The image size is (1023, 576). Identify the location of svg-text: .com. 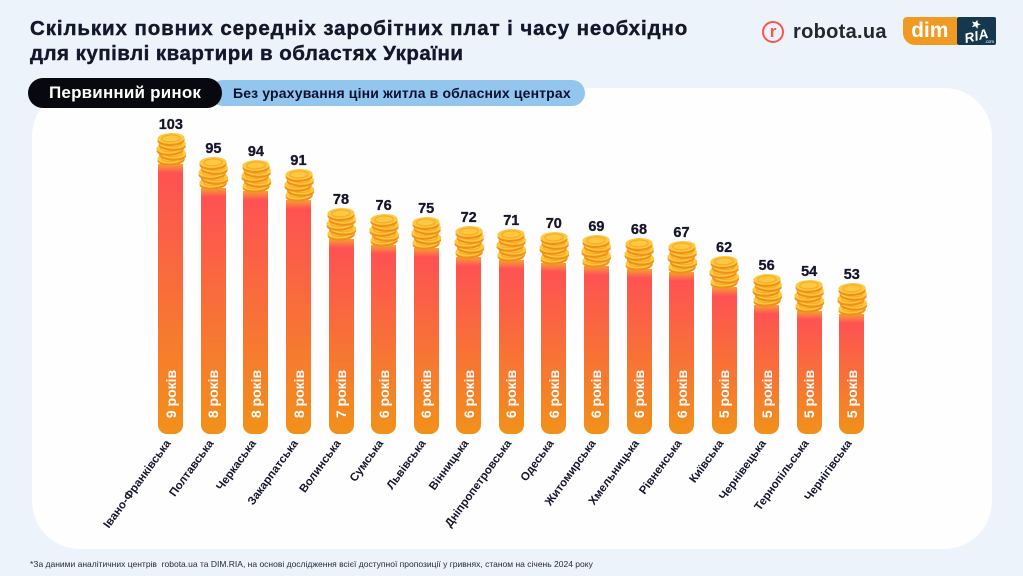
(989, 41).